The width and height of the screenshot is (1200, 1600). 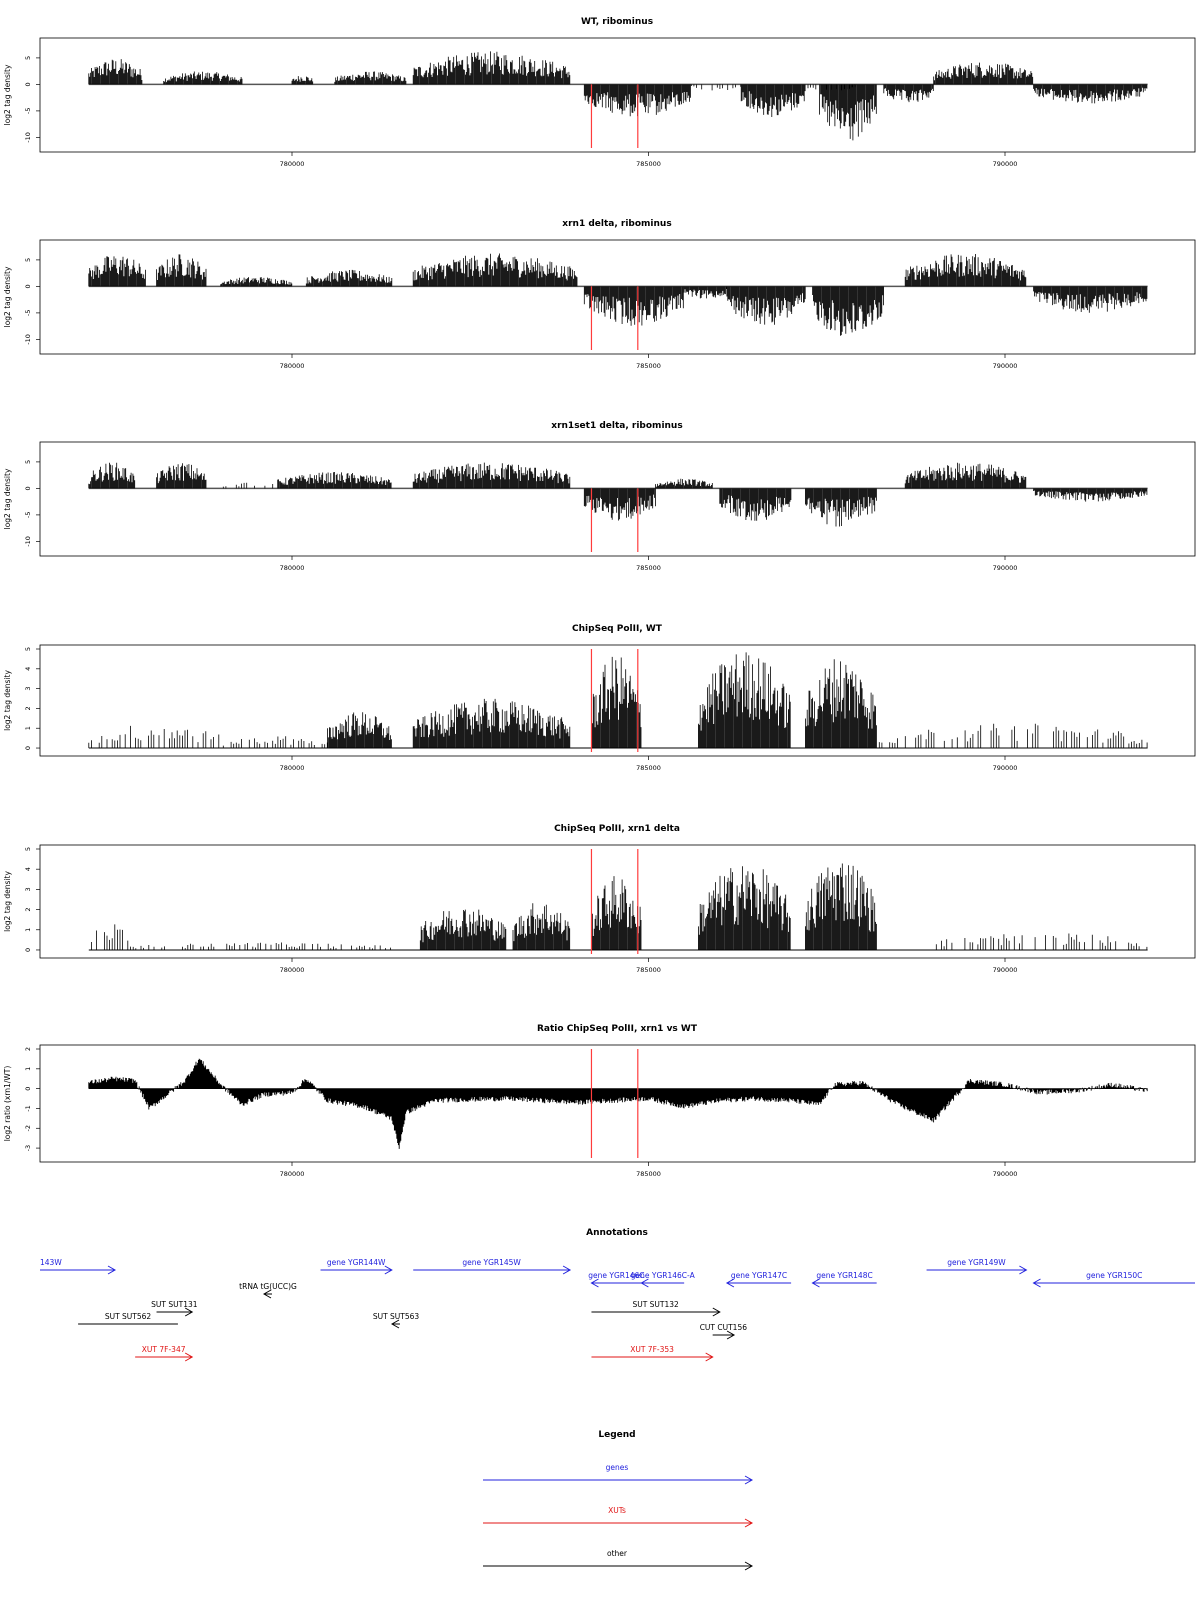 I want to click on ratio-area, so click(x=618, y=1103).